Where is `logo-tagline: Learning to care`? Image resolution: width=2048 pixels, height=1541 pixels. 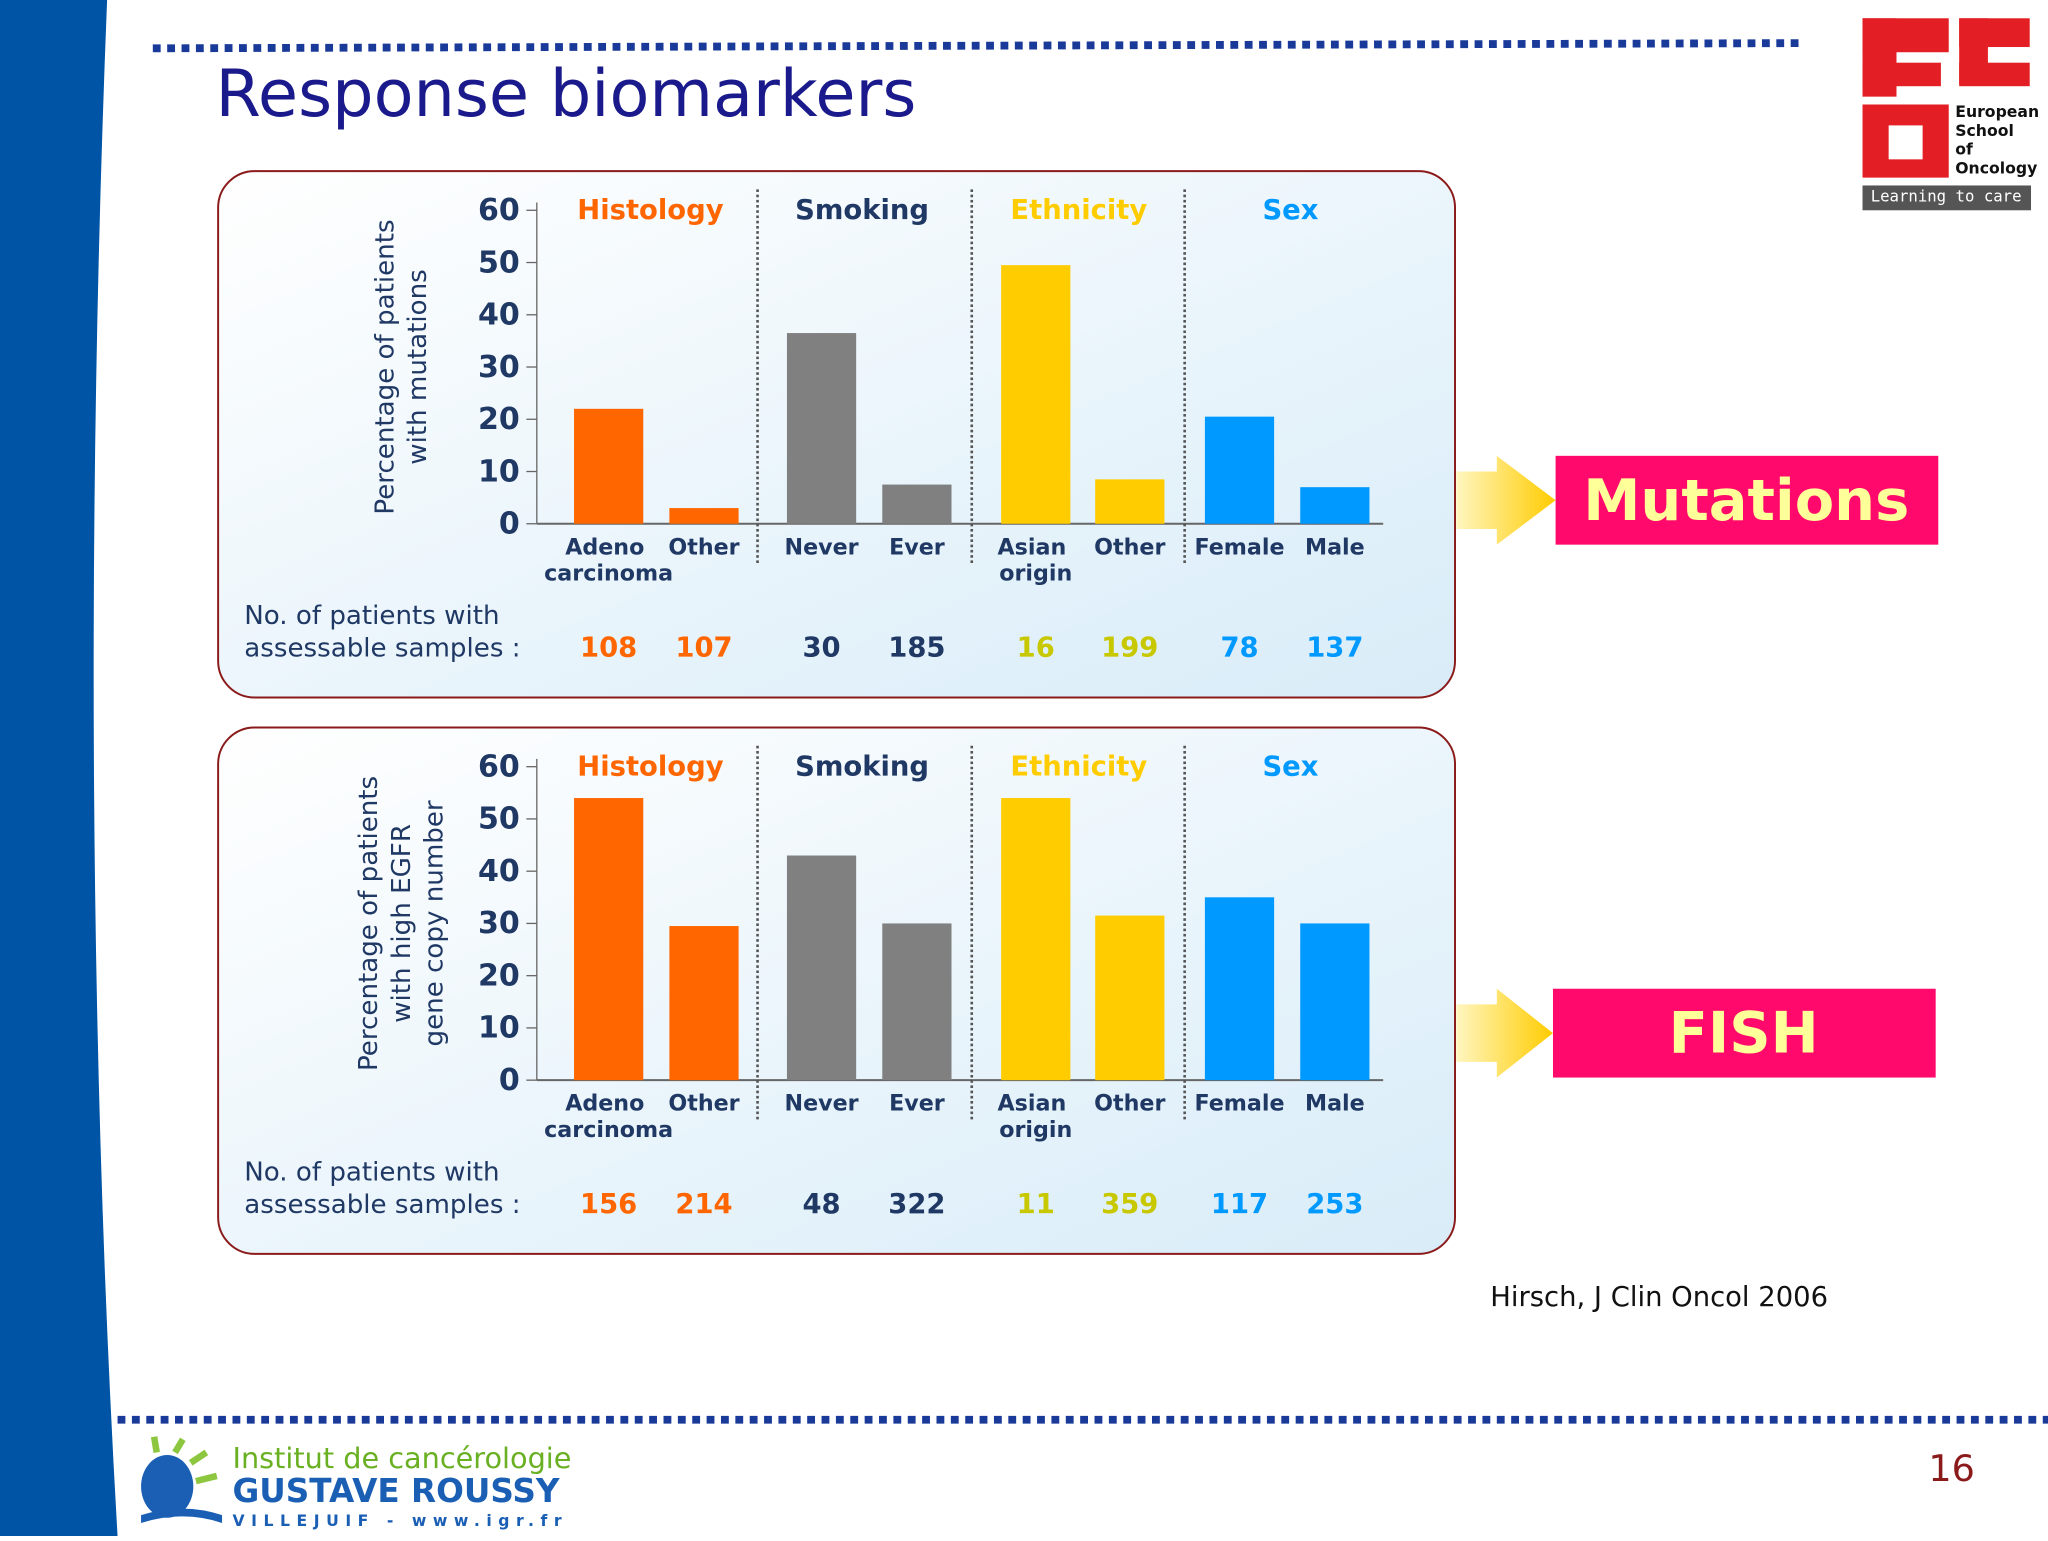
logo-tagline: Learning to care is located at coordinates (1946, 196).